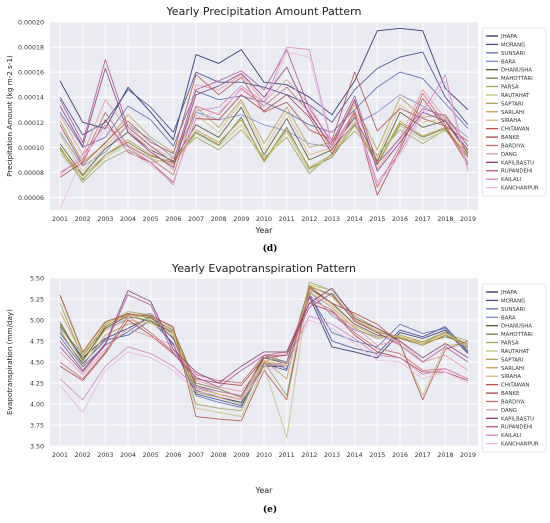  I want to click on y-tick-label: 0.00020, so click(31, 23).